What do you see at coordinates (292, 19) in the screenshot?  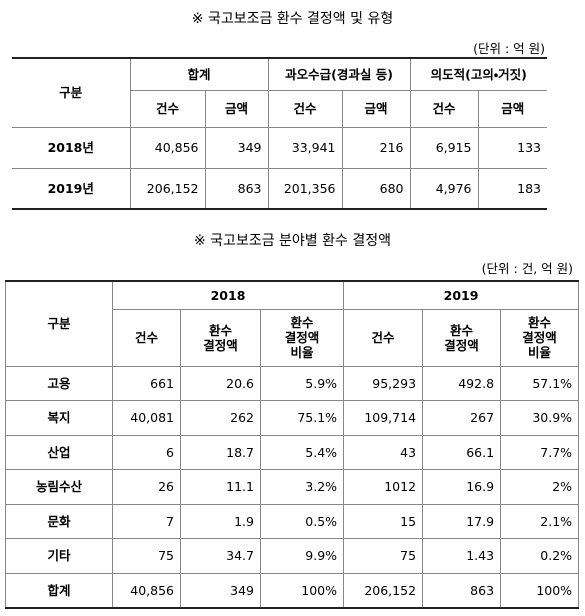 I see `table-title: ※ 국고보조금 환수 결정액 및 유형` at bounding box center [292, 19].